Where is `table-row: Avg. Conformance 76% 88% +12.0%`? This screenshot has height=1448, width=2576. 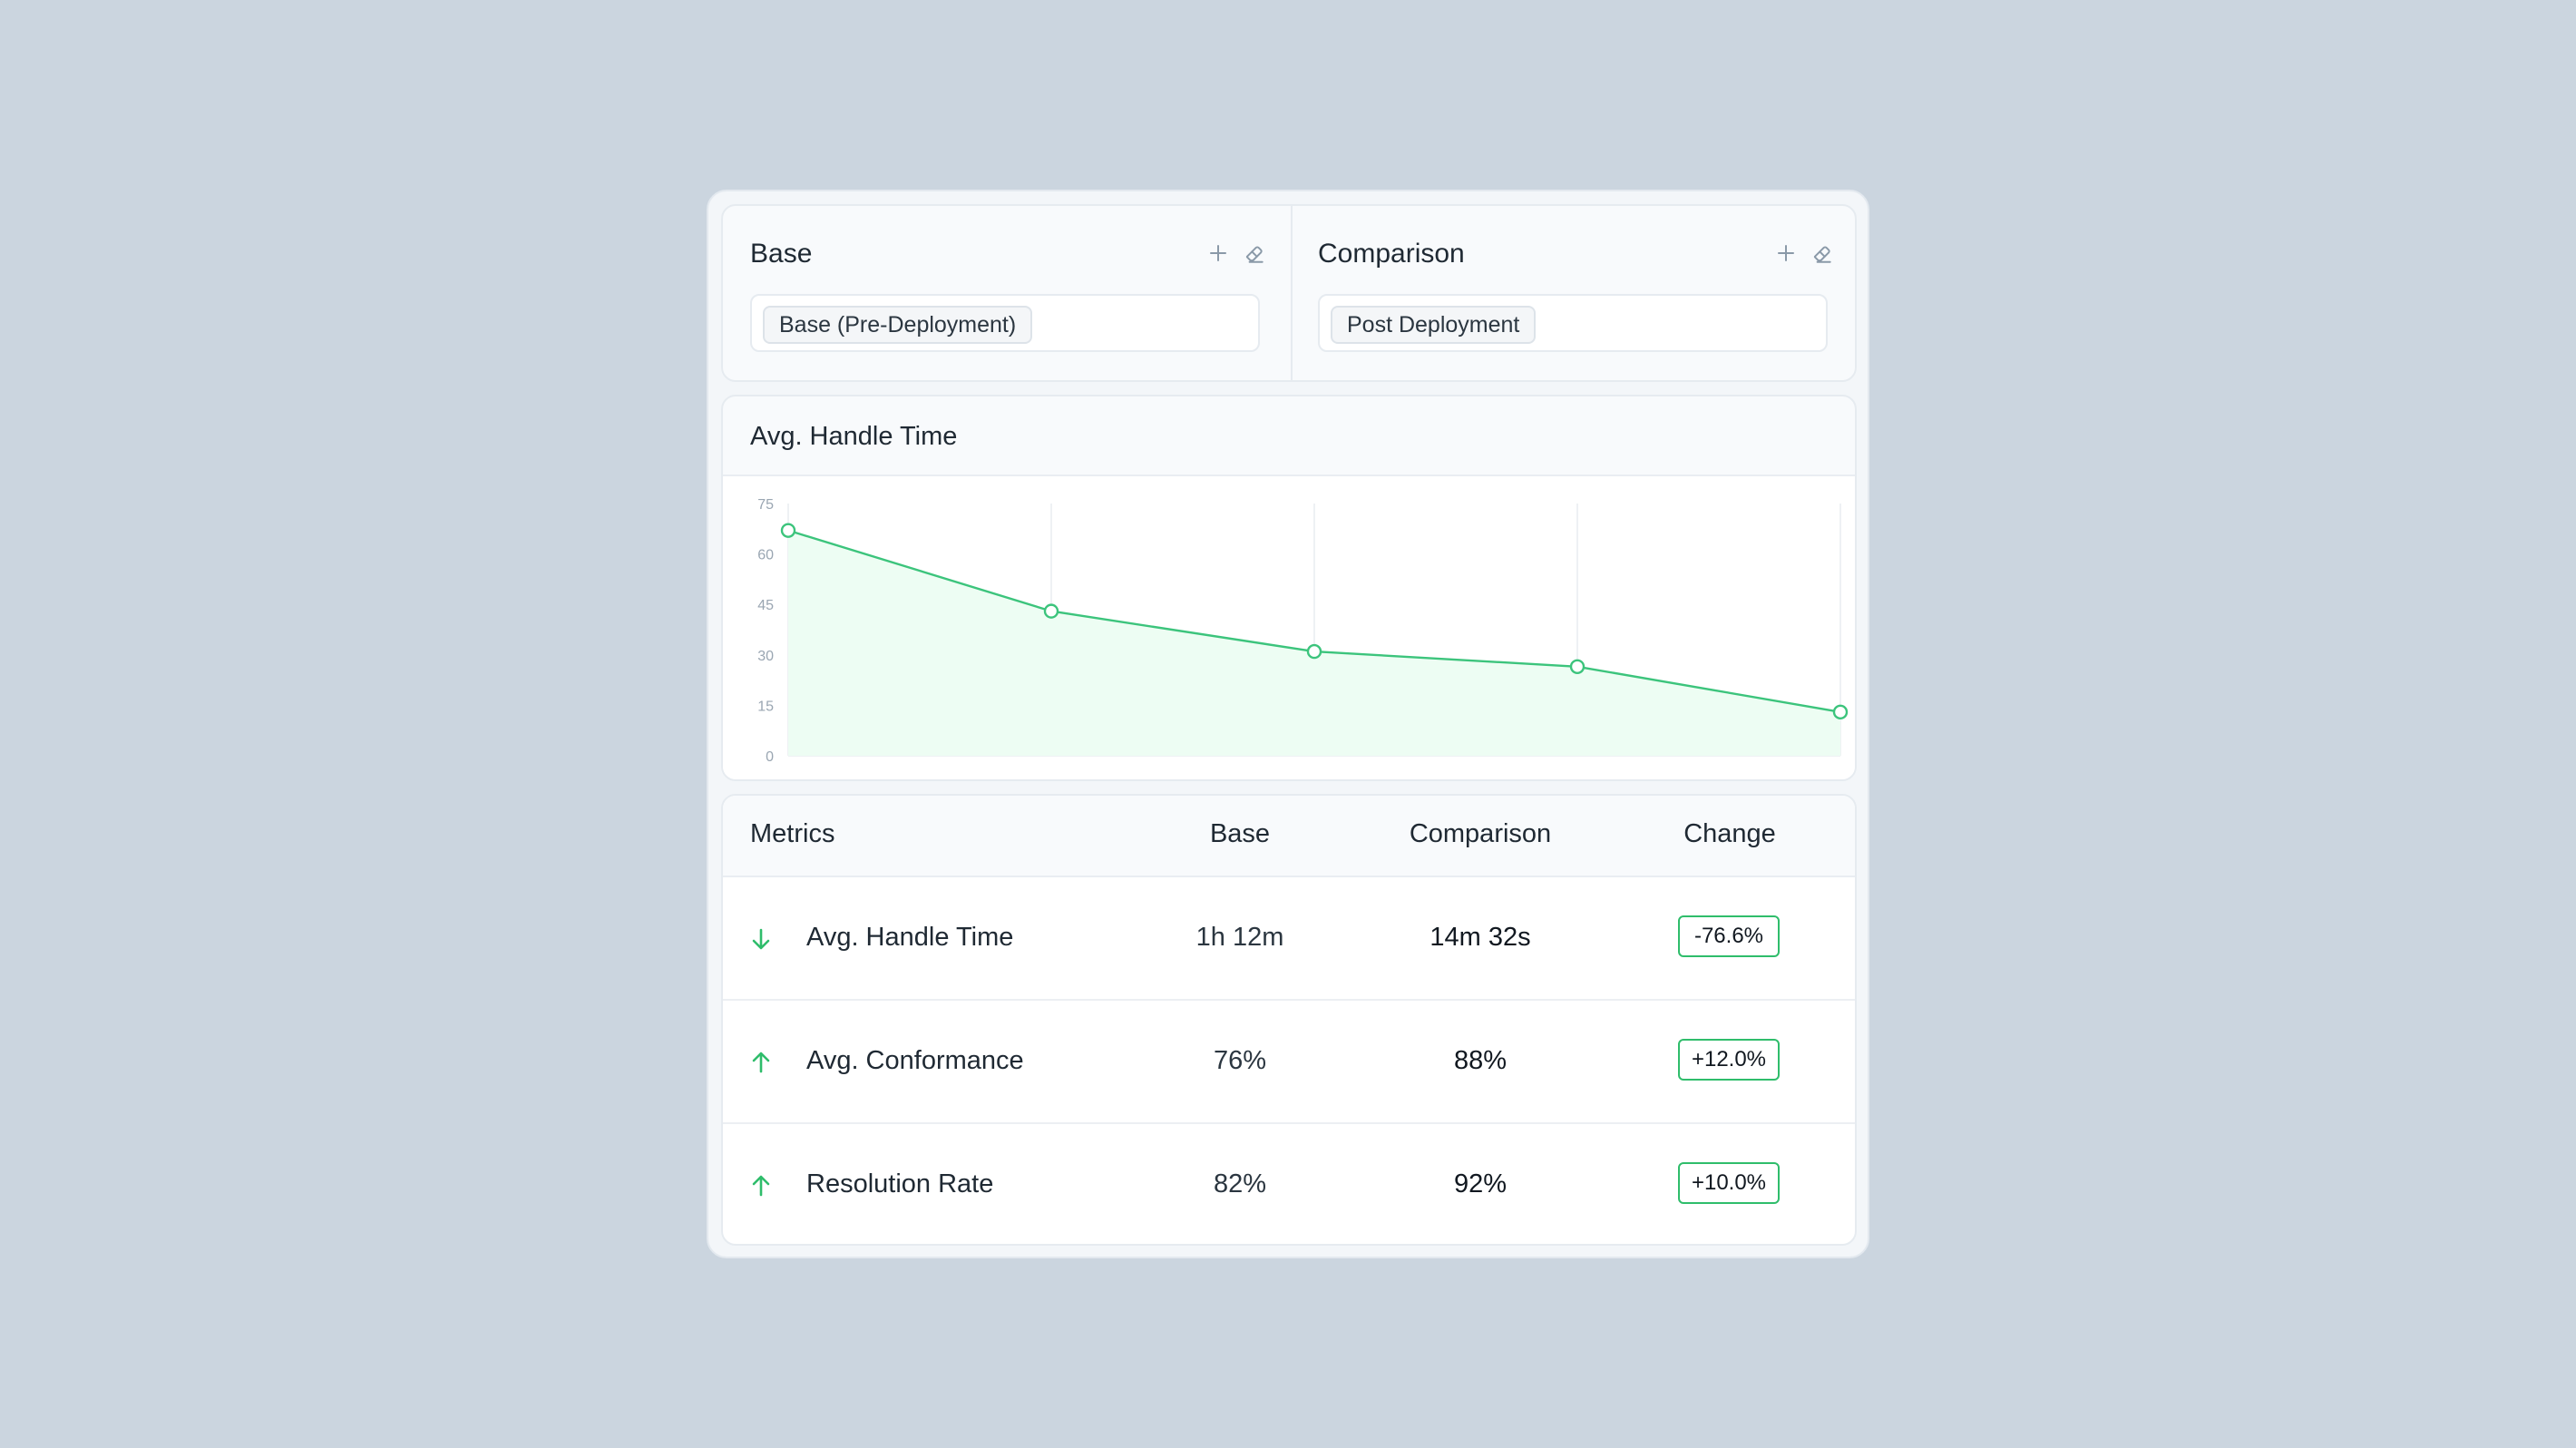 table-row: Avg. Conformance 76% 88% +12.0% is located at coordinates (1289, 1062).